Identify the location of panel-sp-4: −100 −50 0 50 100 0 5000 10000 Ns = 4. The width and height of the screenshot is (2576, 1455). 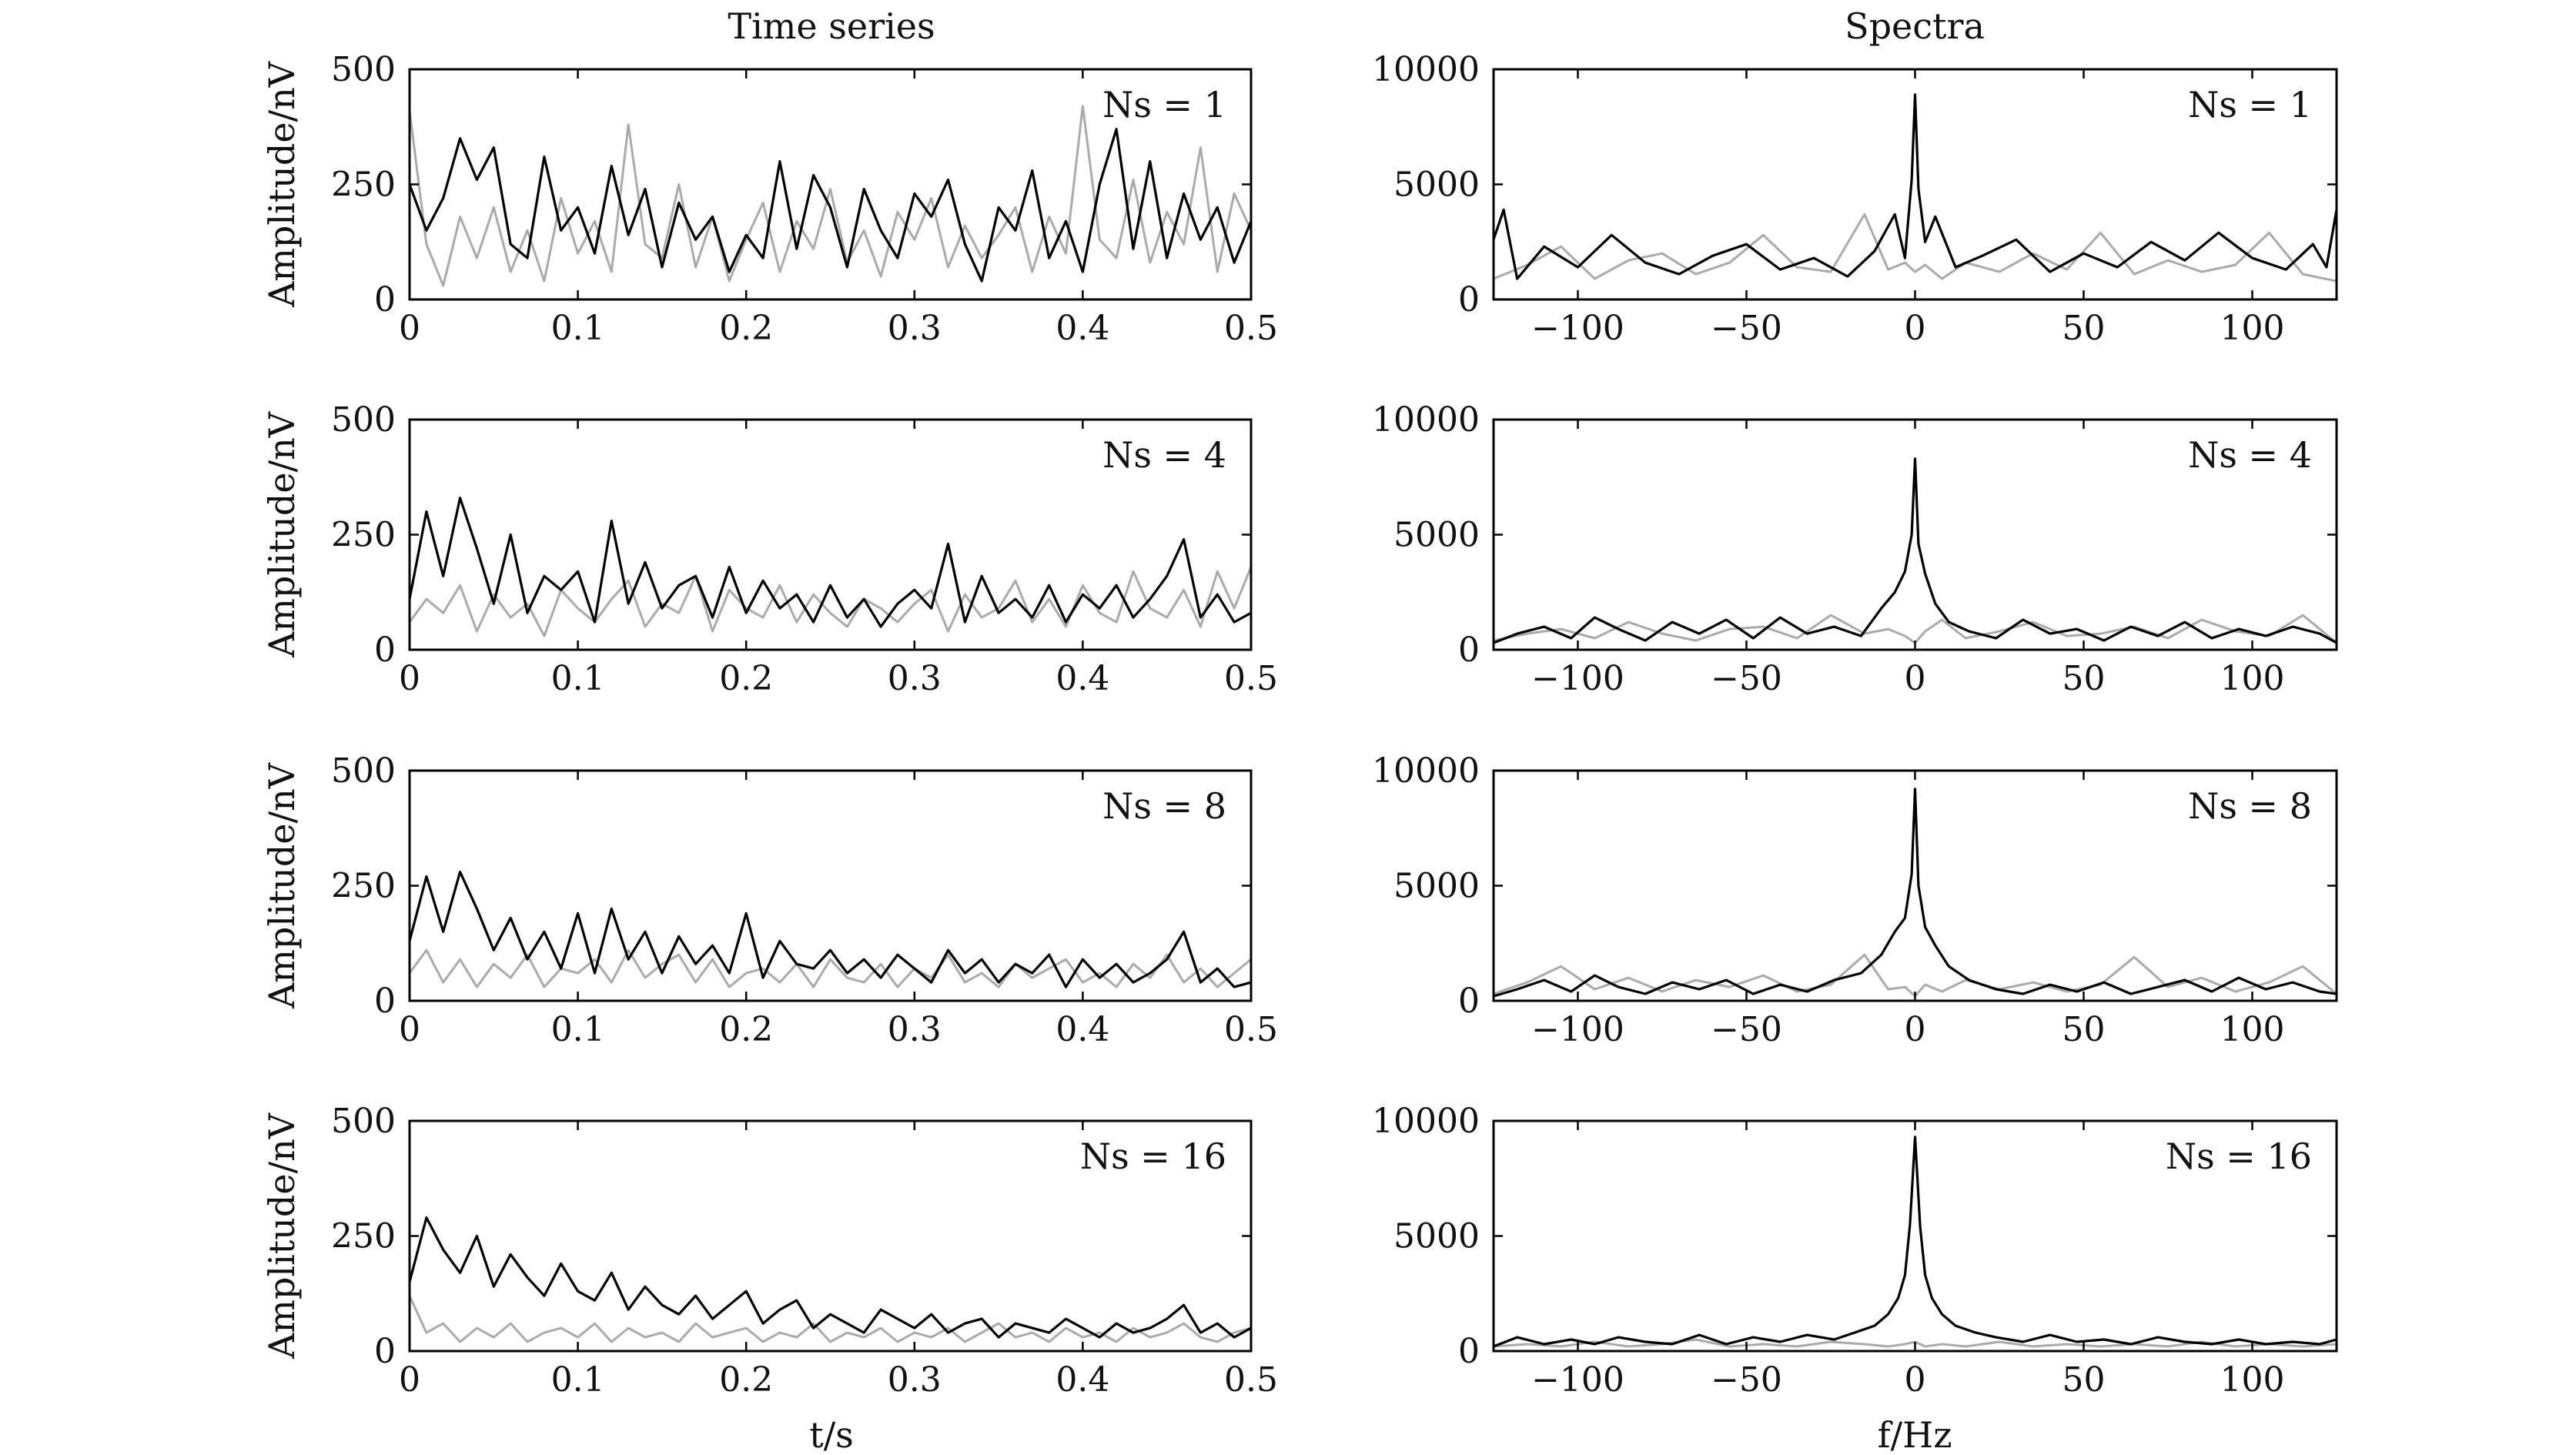
(1855, 549).